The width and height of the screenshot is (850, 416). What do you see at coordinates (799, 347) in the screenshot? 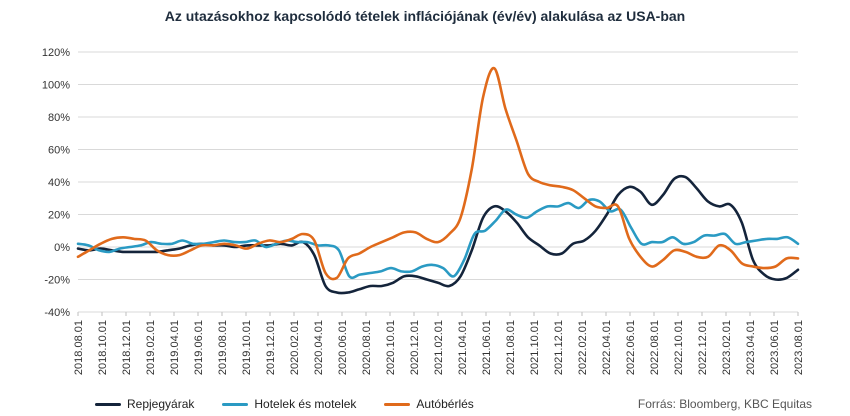
I see `x-tick-label: 2023.08.01` at bounding box center [799, 347].